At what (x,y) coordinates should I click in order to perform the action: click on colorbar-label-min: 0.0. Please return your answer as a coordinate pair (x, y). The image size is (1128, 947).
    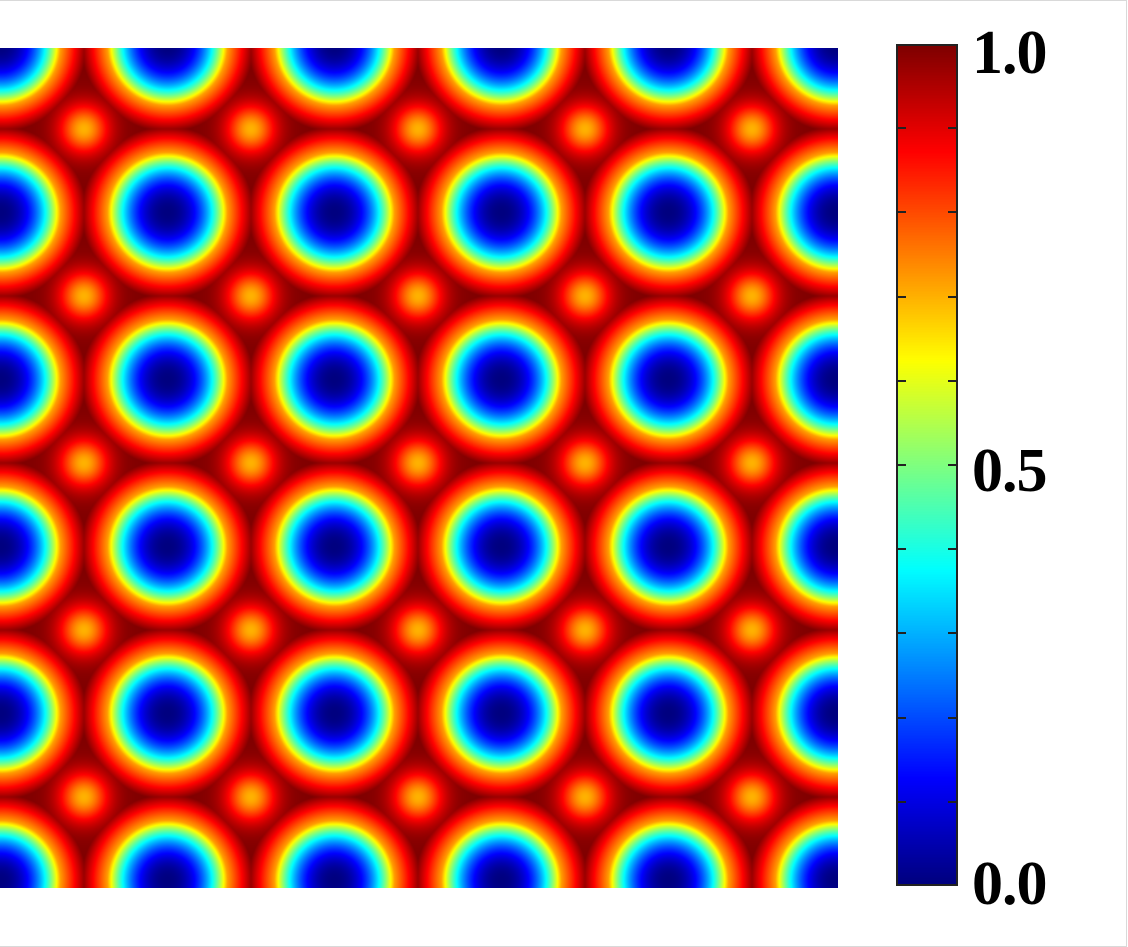
    Looking at the image, I should click on (1009, 884).